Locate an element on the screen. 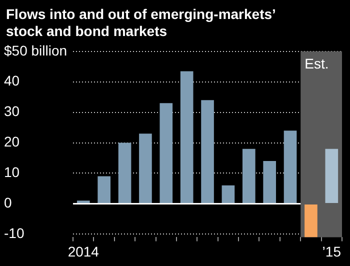  y-tick-label: 30 is located at coordinates (12, 111).